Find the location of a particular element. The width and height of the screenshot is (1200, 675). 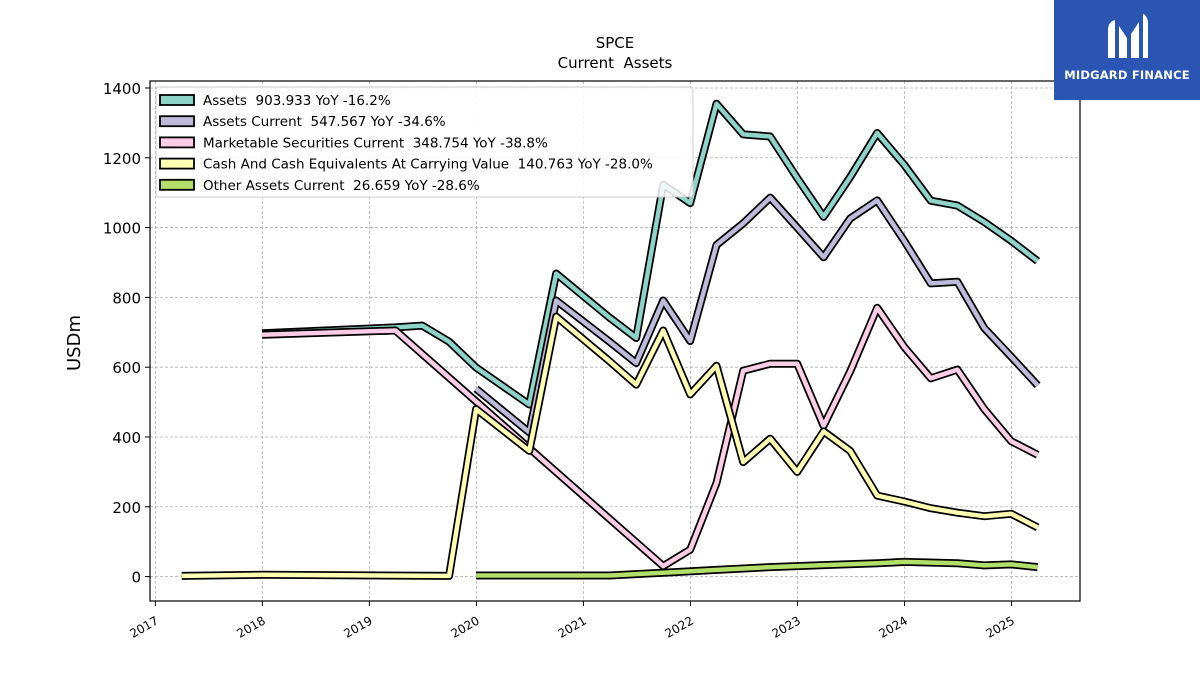

x-tick-label: 2020 is located at coordinates (464, 626).